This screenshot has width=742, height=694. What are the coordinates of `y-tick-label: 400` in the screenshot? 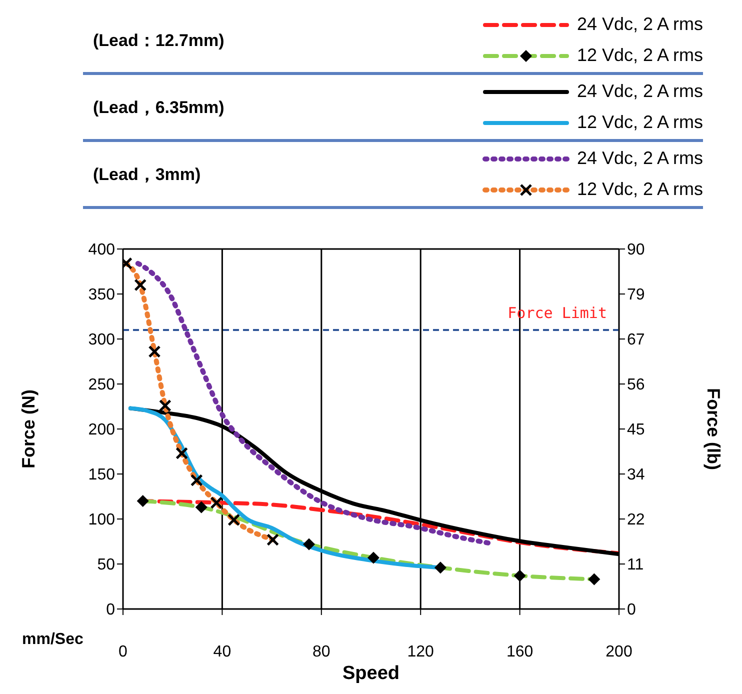 It's located at (102, 250).